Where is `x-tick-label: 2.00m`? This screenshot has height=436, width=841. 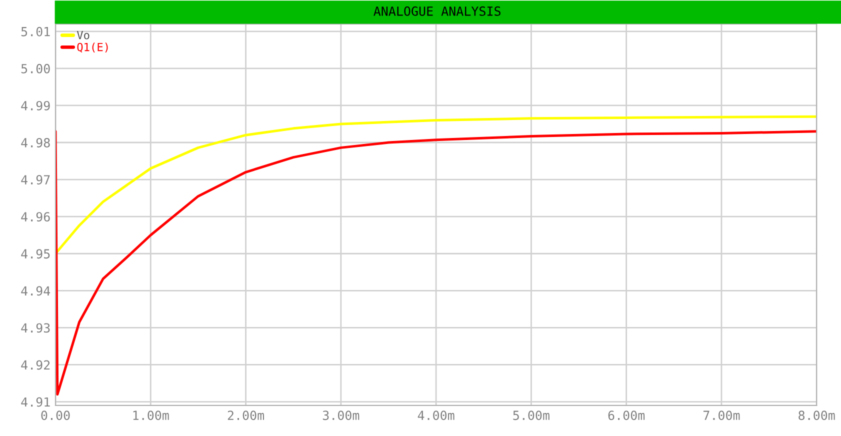 x-tick-label: 2.00m is located at coordinates (246, 415).